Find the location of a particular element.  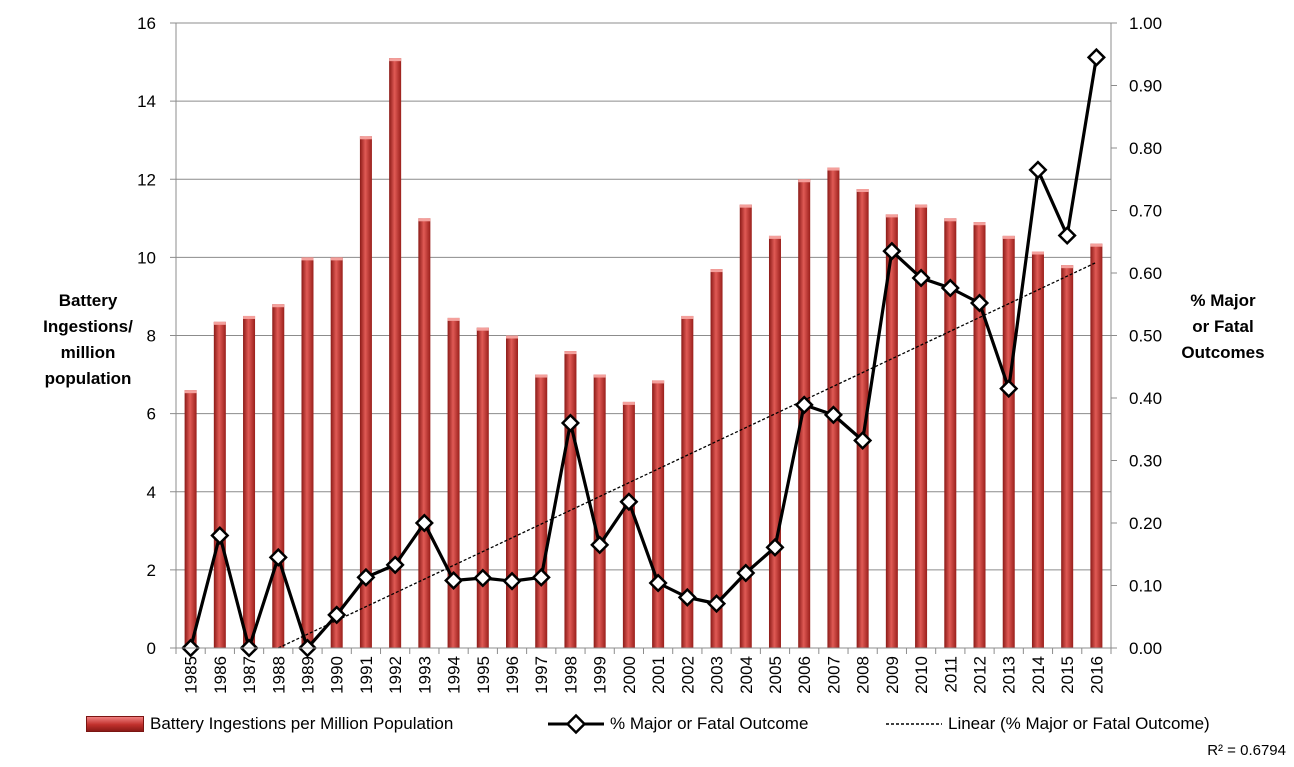

left-tick-label: 8 is located at coordinates (151, 336).